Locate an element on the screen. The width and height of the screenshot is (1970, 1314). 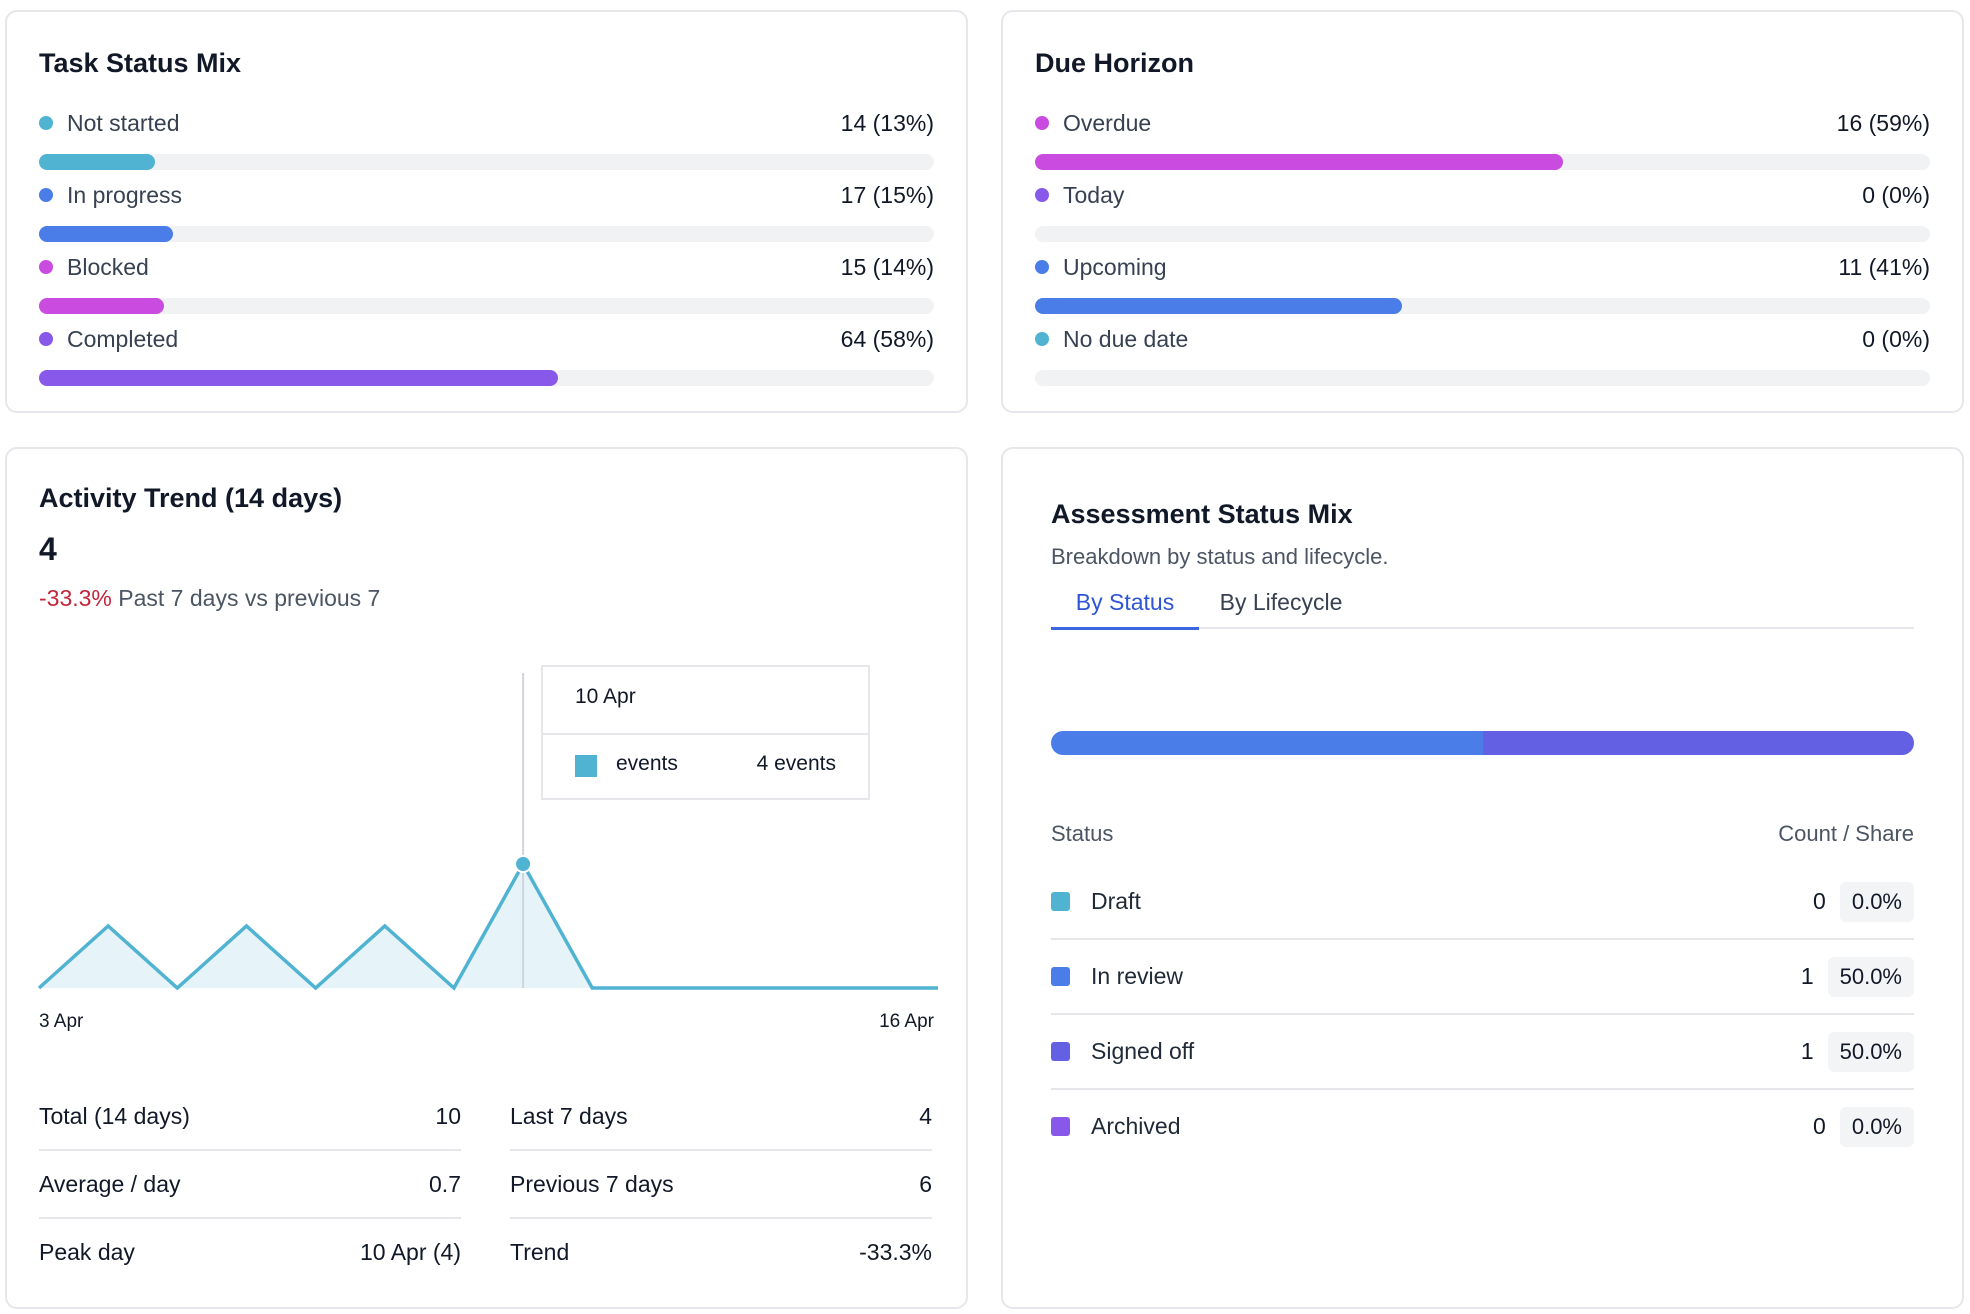
stacked-segment-signed-off is located at coordinates (1698, 743).